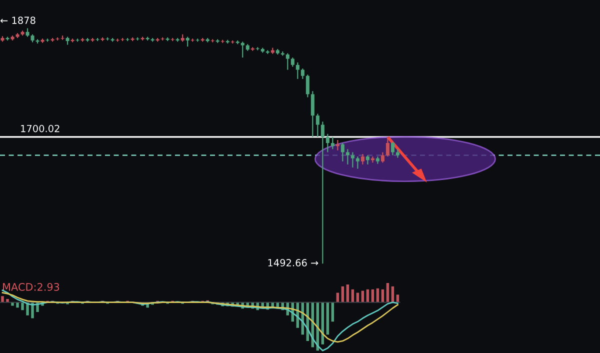 The height and width of the screenshot is (353, 600). I want to click on chart-title: MACD:2.93, so click(31, 286).